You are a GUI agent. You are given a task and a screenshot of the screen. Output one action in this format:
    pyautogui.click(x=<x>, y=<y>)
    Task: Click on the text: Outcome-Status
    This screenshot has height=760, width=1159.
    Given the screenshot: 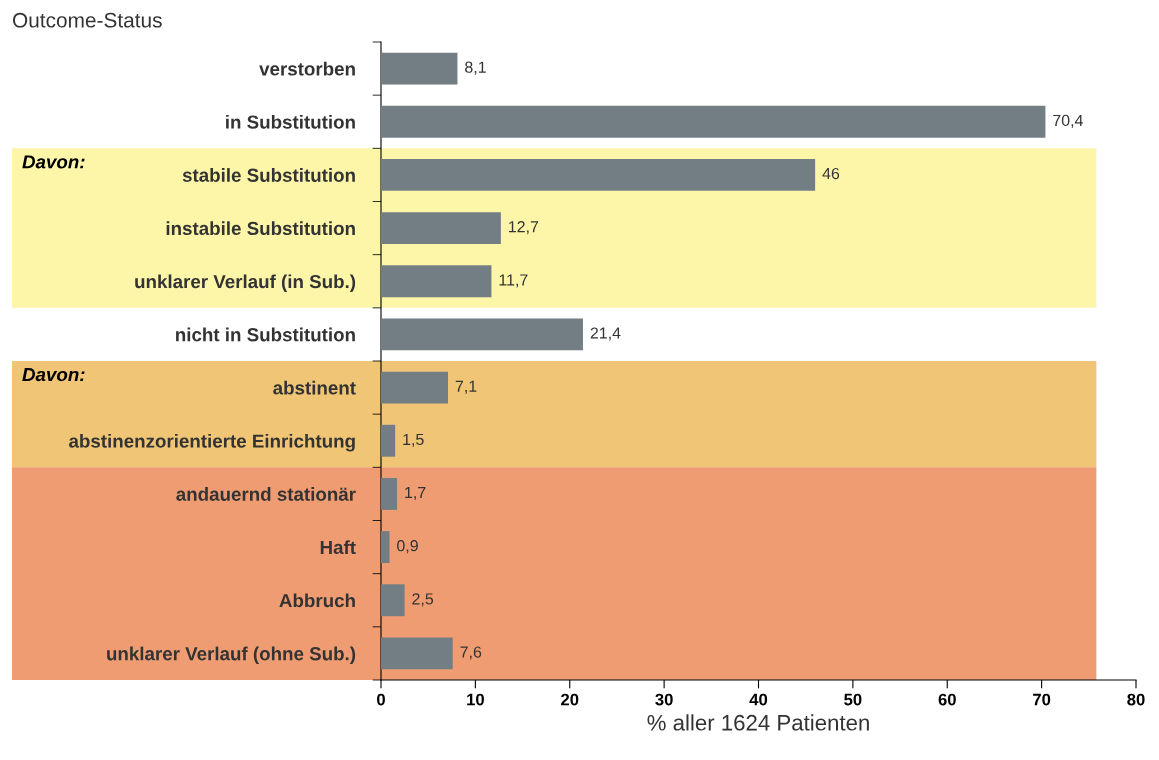 What is the action you would take?
    pyautogui.click(x=87, y=20)
    